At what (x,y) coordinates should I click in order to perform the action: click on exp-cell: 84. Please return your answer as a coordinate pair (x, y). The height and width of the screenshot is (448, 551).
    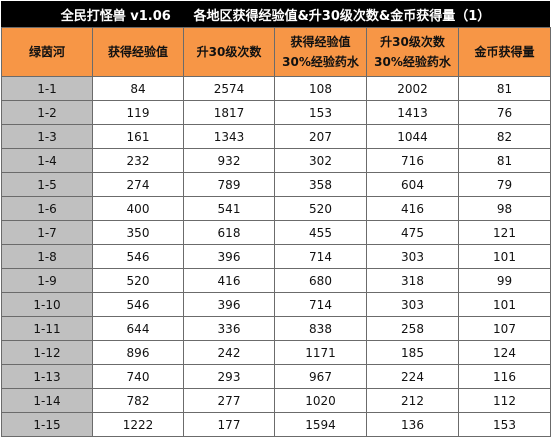
    Looking at the image, I should click on (138, 88).